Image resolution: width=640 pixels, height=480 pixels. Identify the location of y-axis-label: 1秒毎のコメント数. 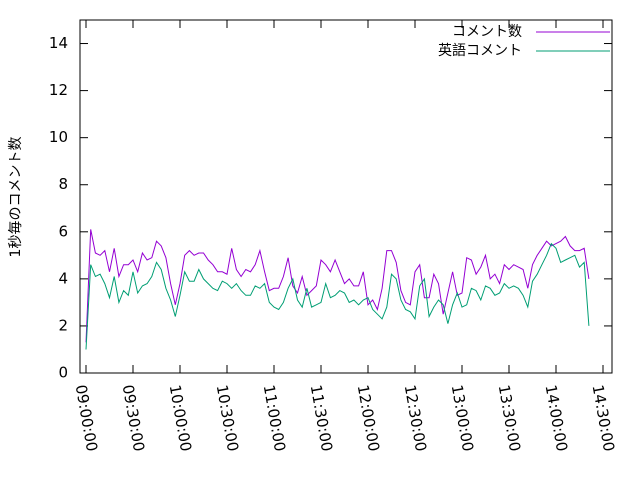
(16, 197).